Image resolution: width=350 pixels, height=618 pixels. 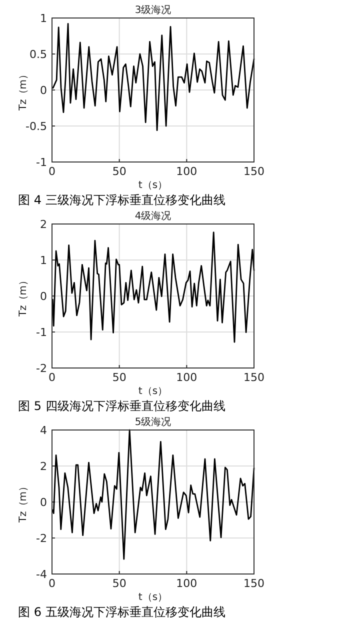 What do you see at coordinates (122, 200) in the screenshot?
I see `caption: 图 4 三级海况下浮标垂直位移变化曲线` at bounding box center [122, 200].